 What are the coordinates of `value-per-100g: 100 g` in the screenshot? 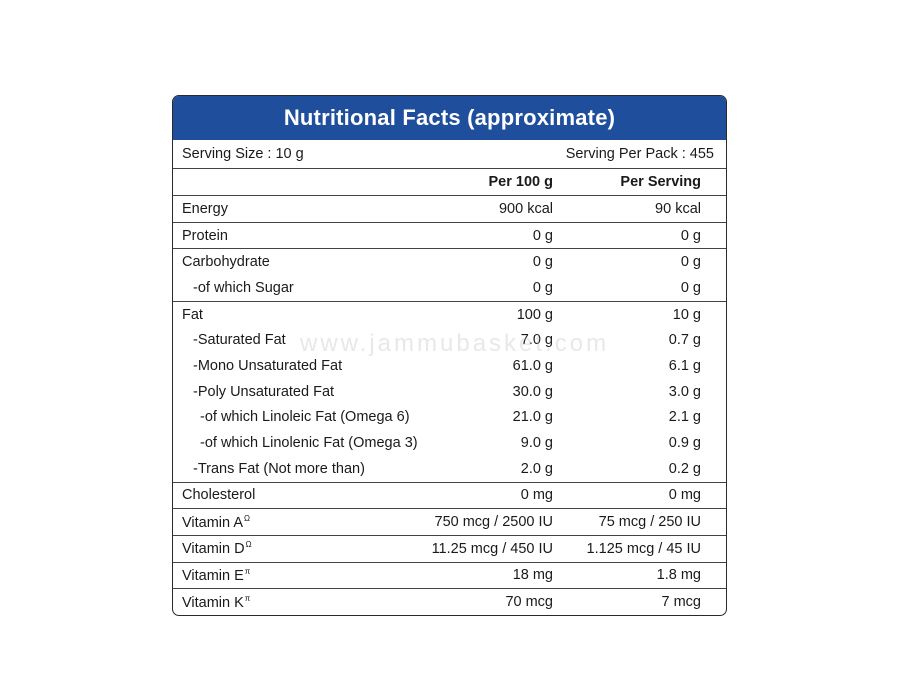 It's located at (534, 314).